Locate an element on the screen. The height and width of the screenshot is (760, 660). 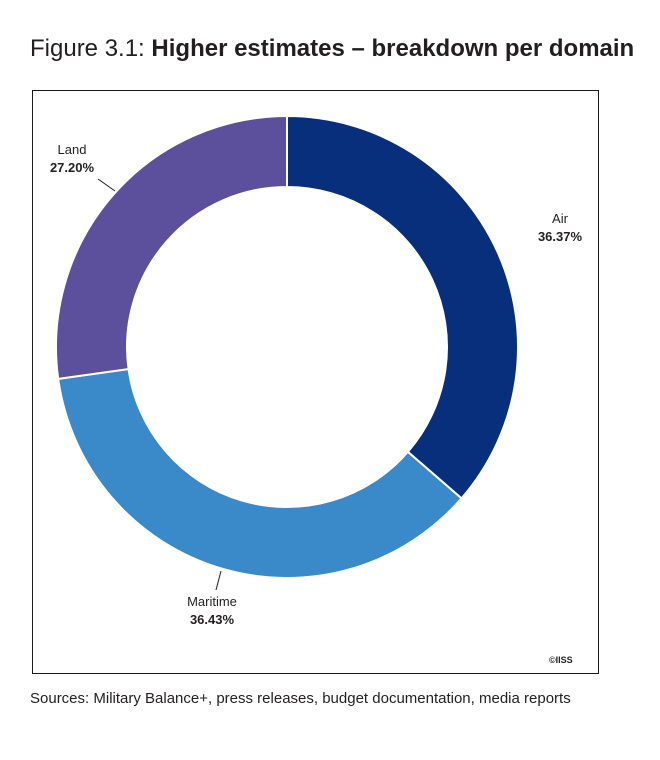
leader-line-land is located at coordinates (106, 185).